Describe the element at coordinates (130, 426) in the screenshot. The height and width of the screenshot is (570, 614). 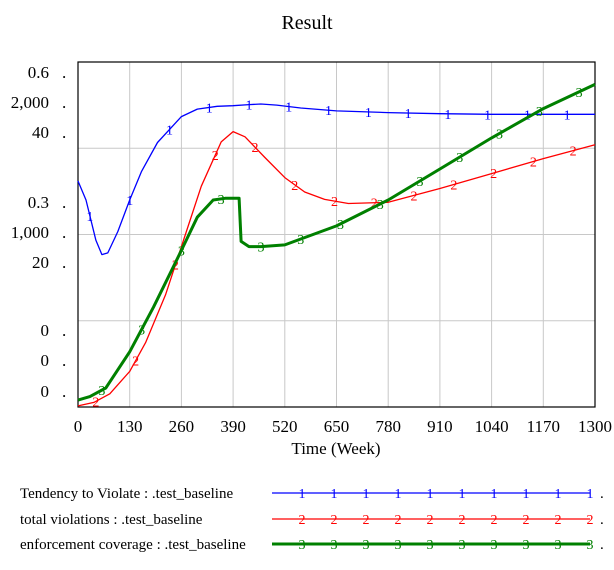
I see `x-tick-label: 130` at that location.